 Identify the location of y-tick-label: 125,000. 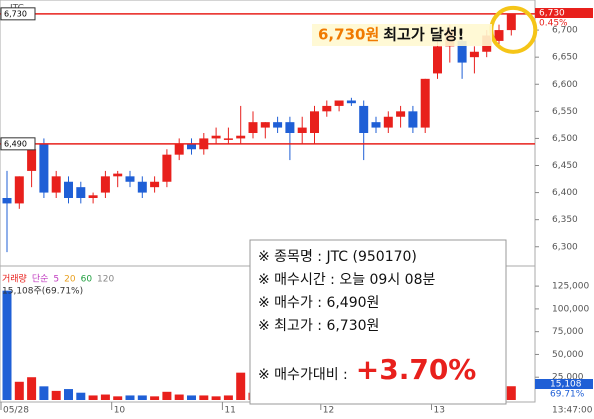
(570, 287).